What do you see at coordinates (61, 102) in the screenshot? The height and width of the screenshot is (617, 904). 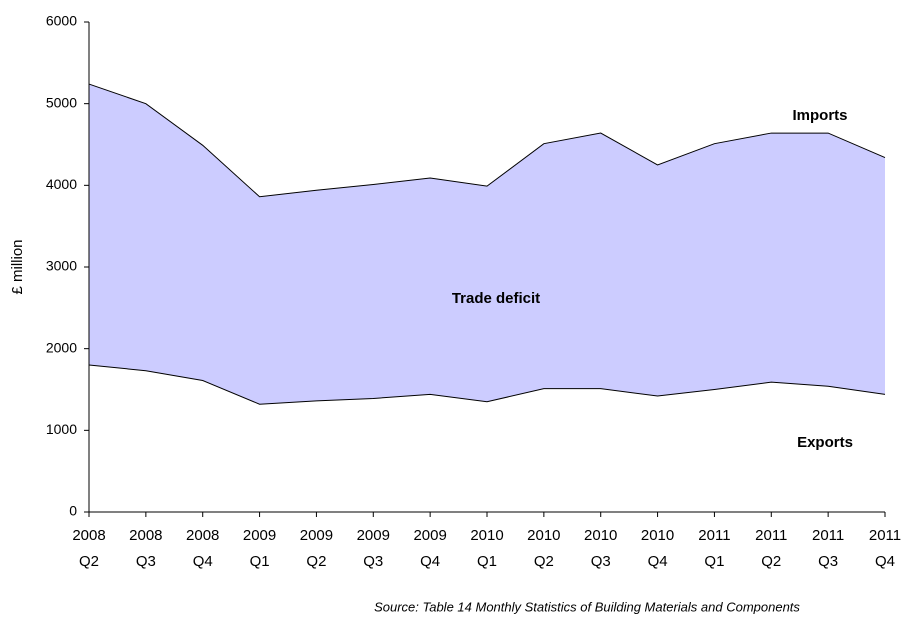 I see `y-tick-label: 5000` at bounding box center [61, 102].